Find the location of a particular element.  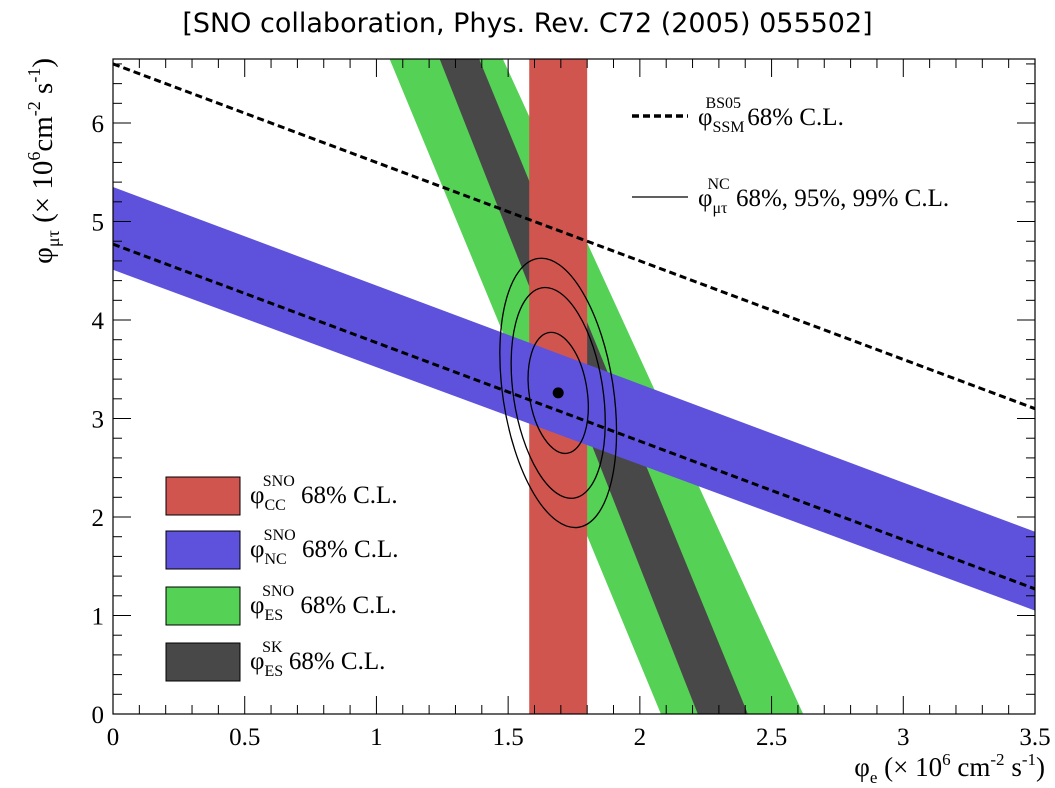

y-tick-label: 5 is located at coordinates (98, 223).